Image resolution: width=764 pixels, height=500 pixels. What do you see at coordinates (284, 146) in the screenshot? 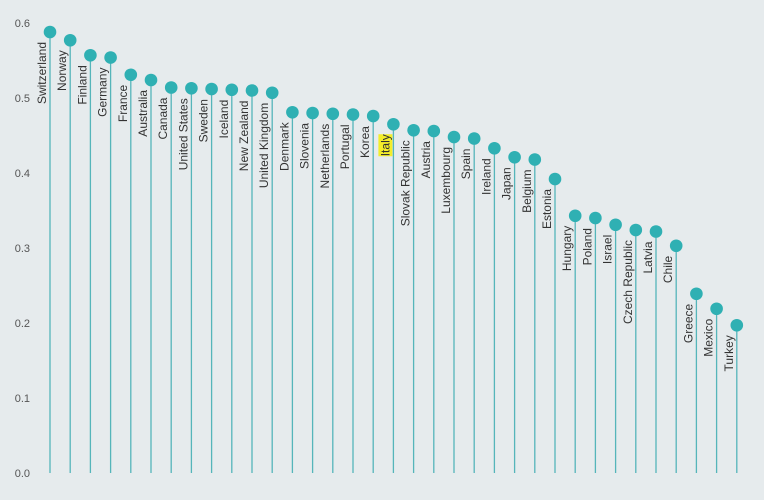
I see `category-label: Denmark` at bounding box center [284, 146].